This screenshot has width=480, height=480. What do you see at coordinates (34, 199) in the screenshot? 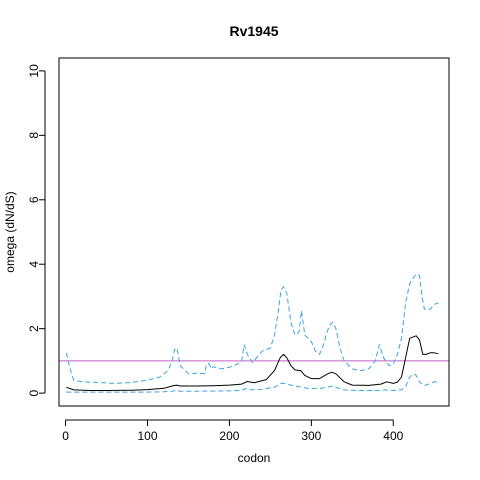
I see `y-tick-label: 6` at bounding box center [34, 199].